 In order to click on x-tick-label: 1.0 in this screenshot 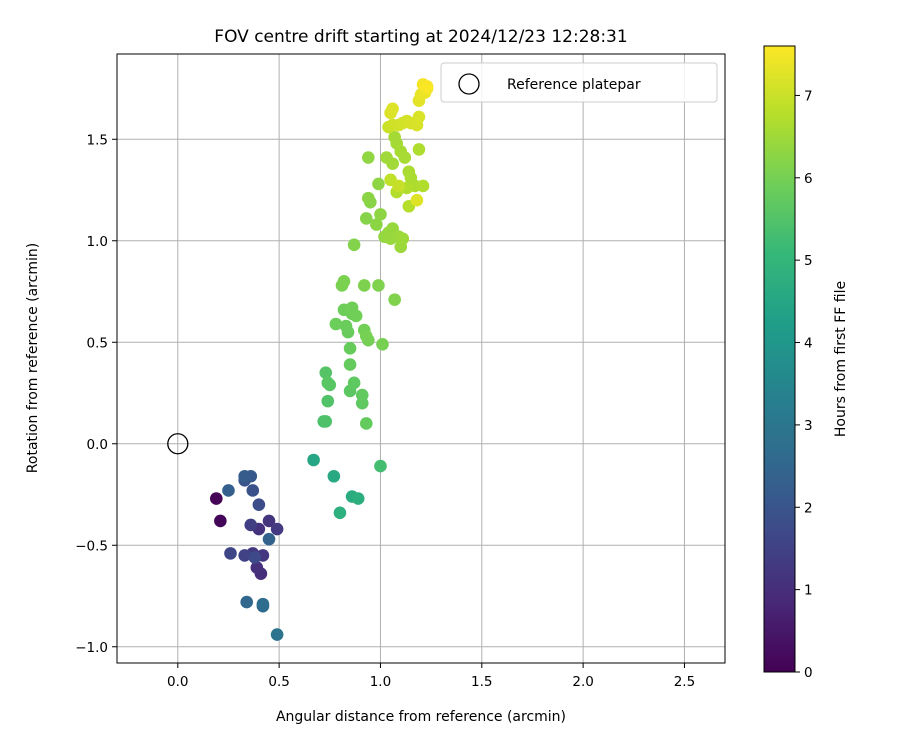, I will do `click(380, 682)`.